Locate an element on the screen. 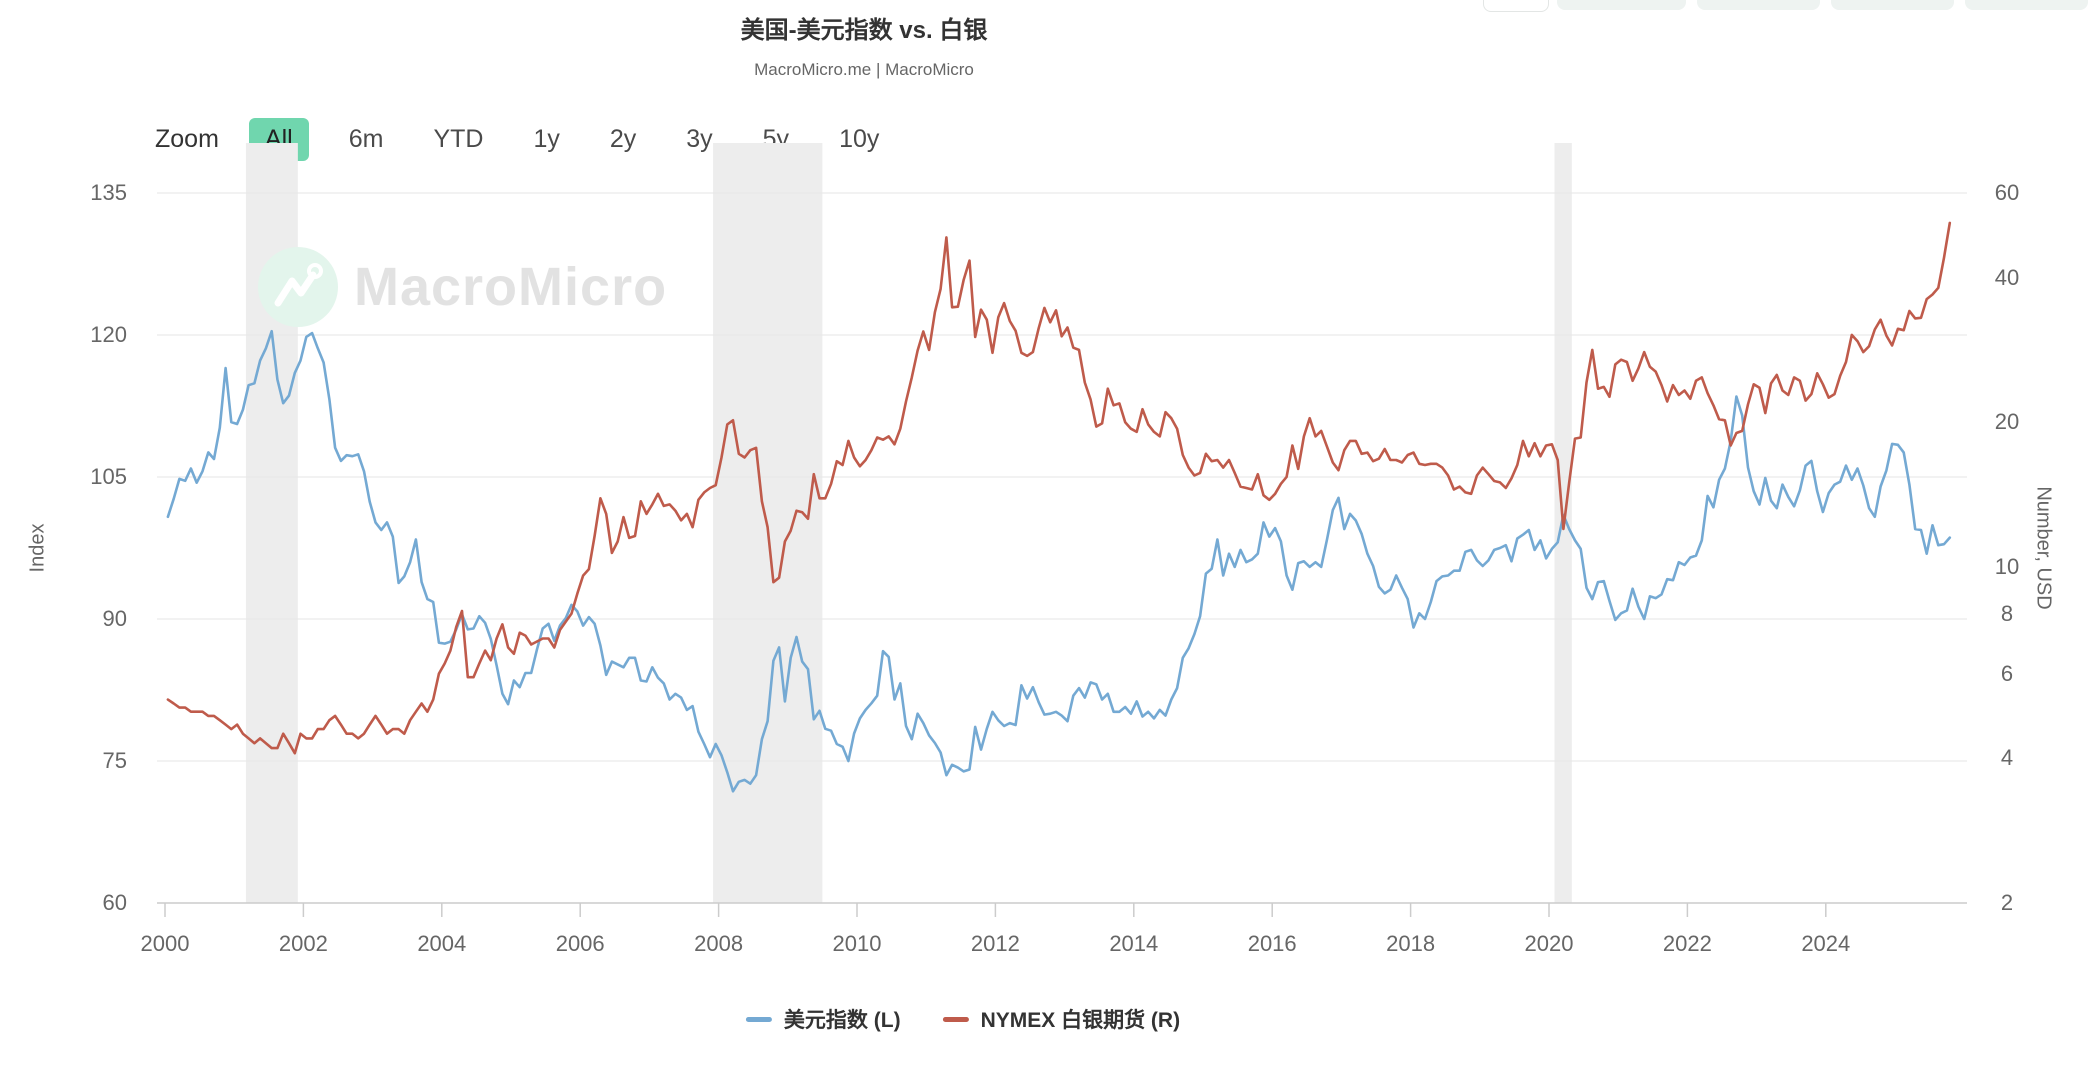  y-left-tick-60: 60 is located at coordinates (114, 902).